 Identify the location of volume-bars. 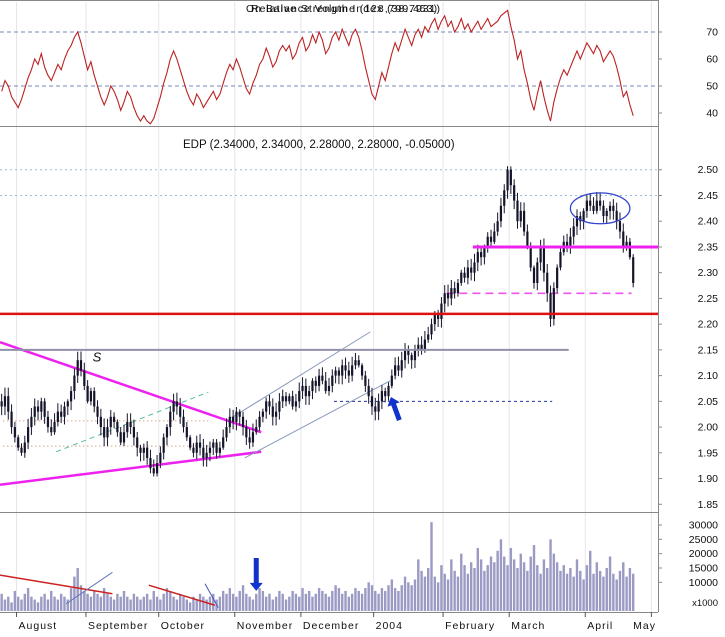
(317, 566).